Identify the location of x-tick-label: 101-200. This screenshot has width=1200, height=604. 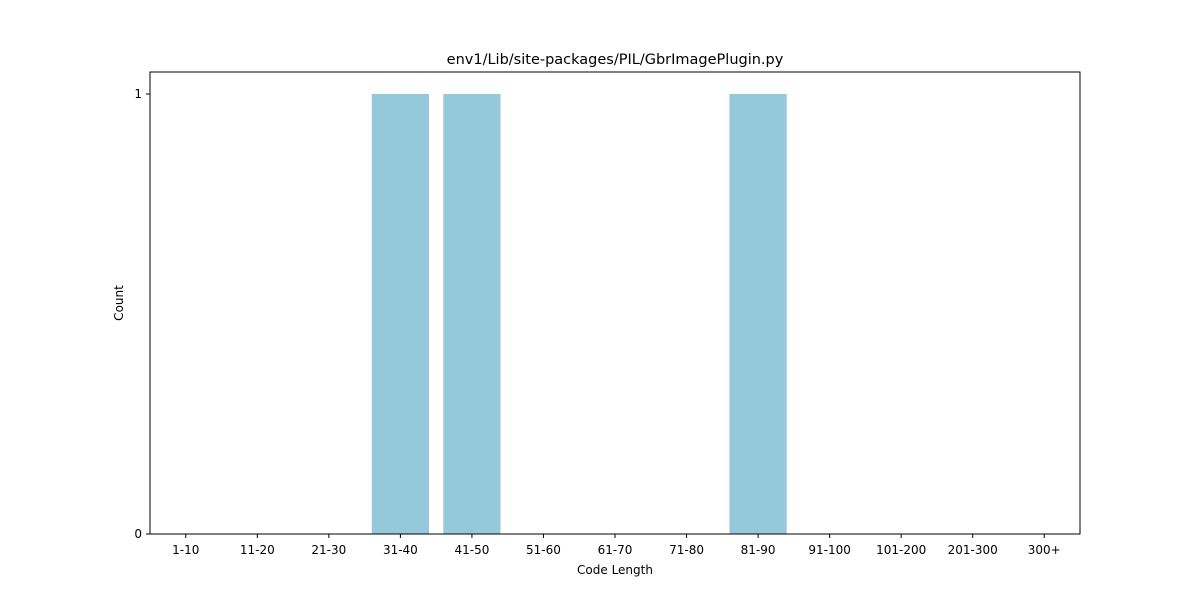
(901, 550).